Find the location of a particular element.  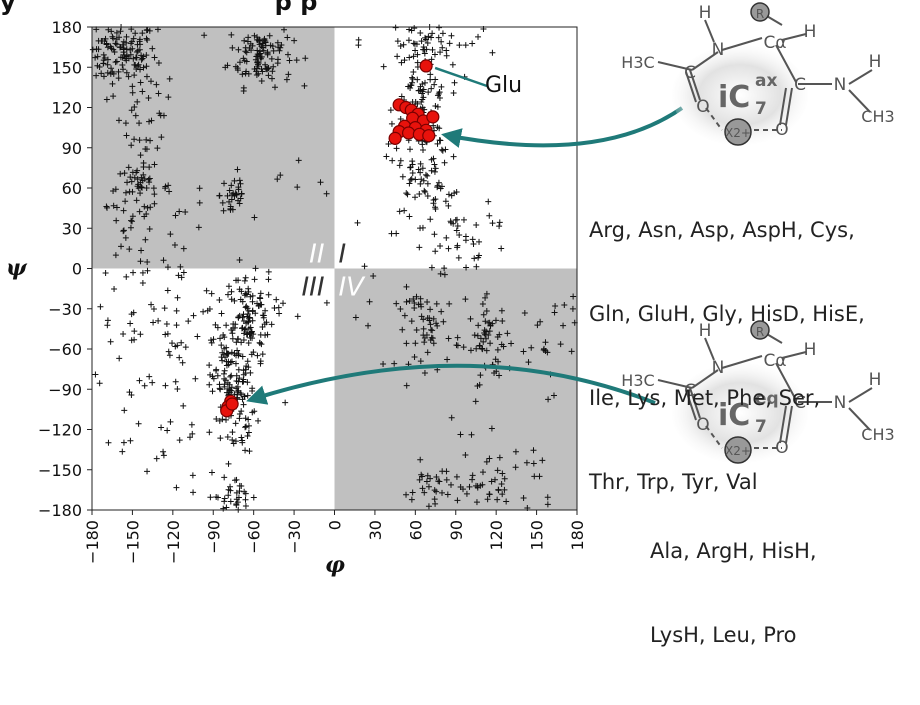

glu-label: Glu is located at coordinates (504, 85).